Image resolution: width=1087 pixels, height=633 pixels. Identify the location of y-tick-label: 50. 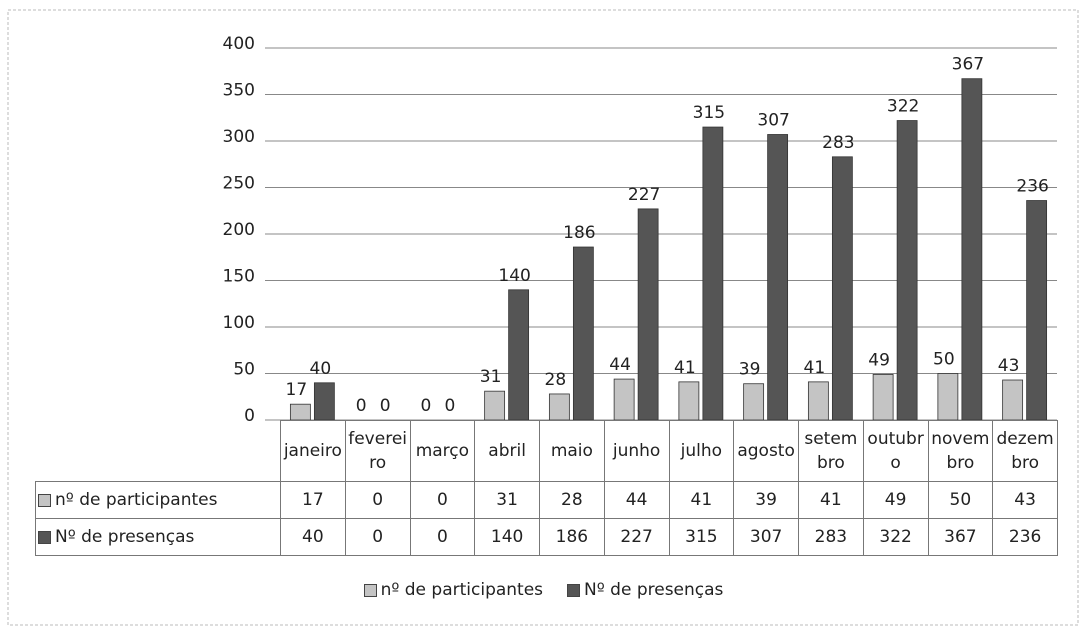
(244, 370).